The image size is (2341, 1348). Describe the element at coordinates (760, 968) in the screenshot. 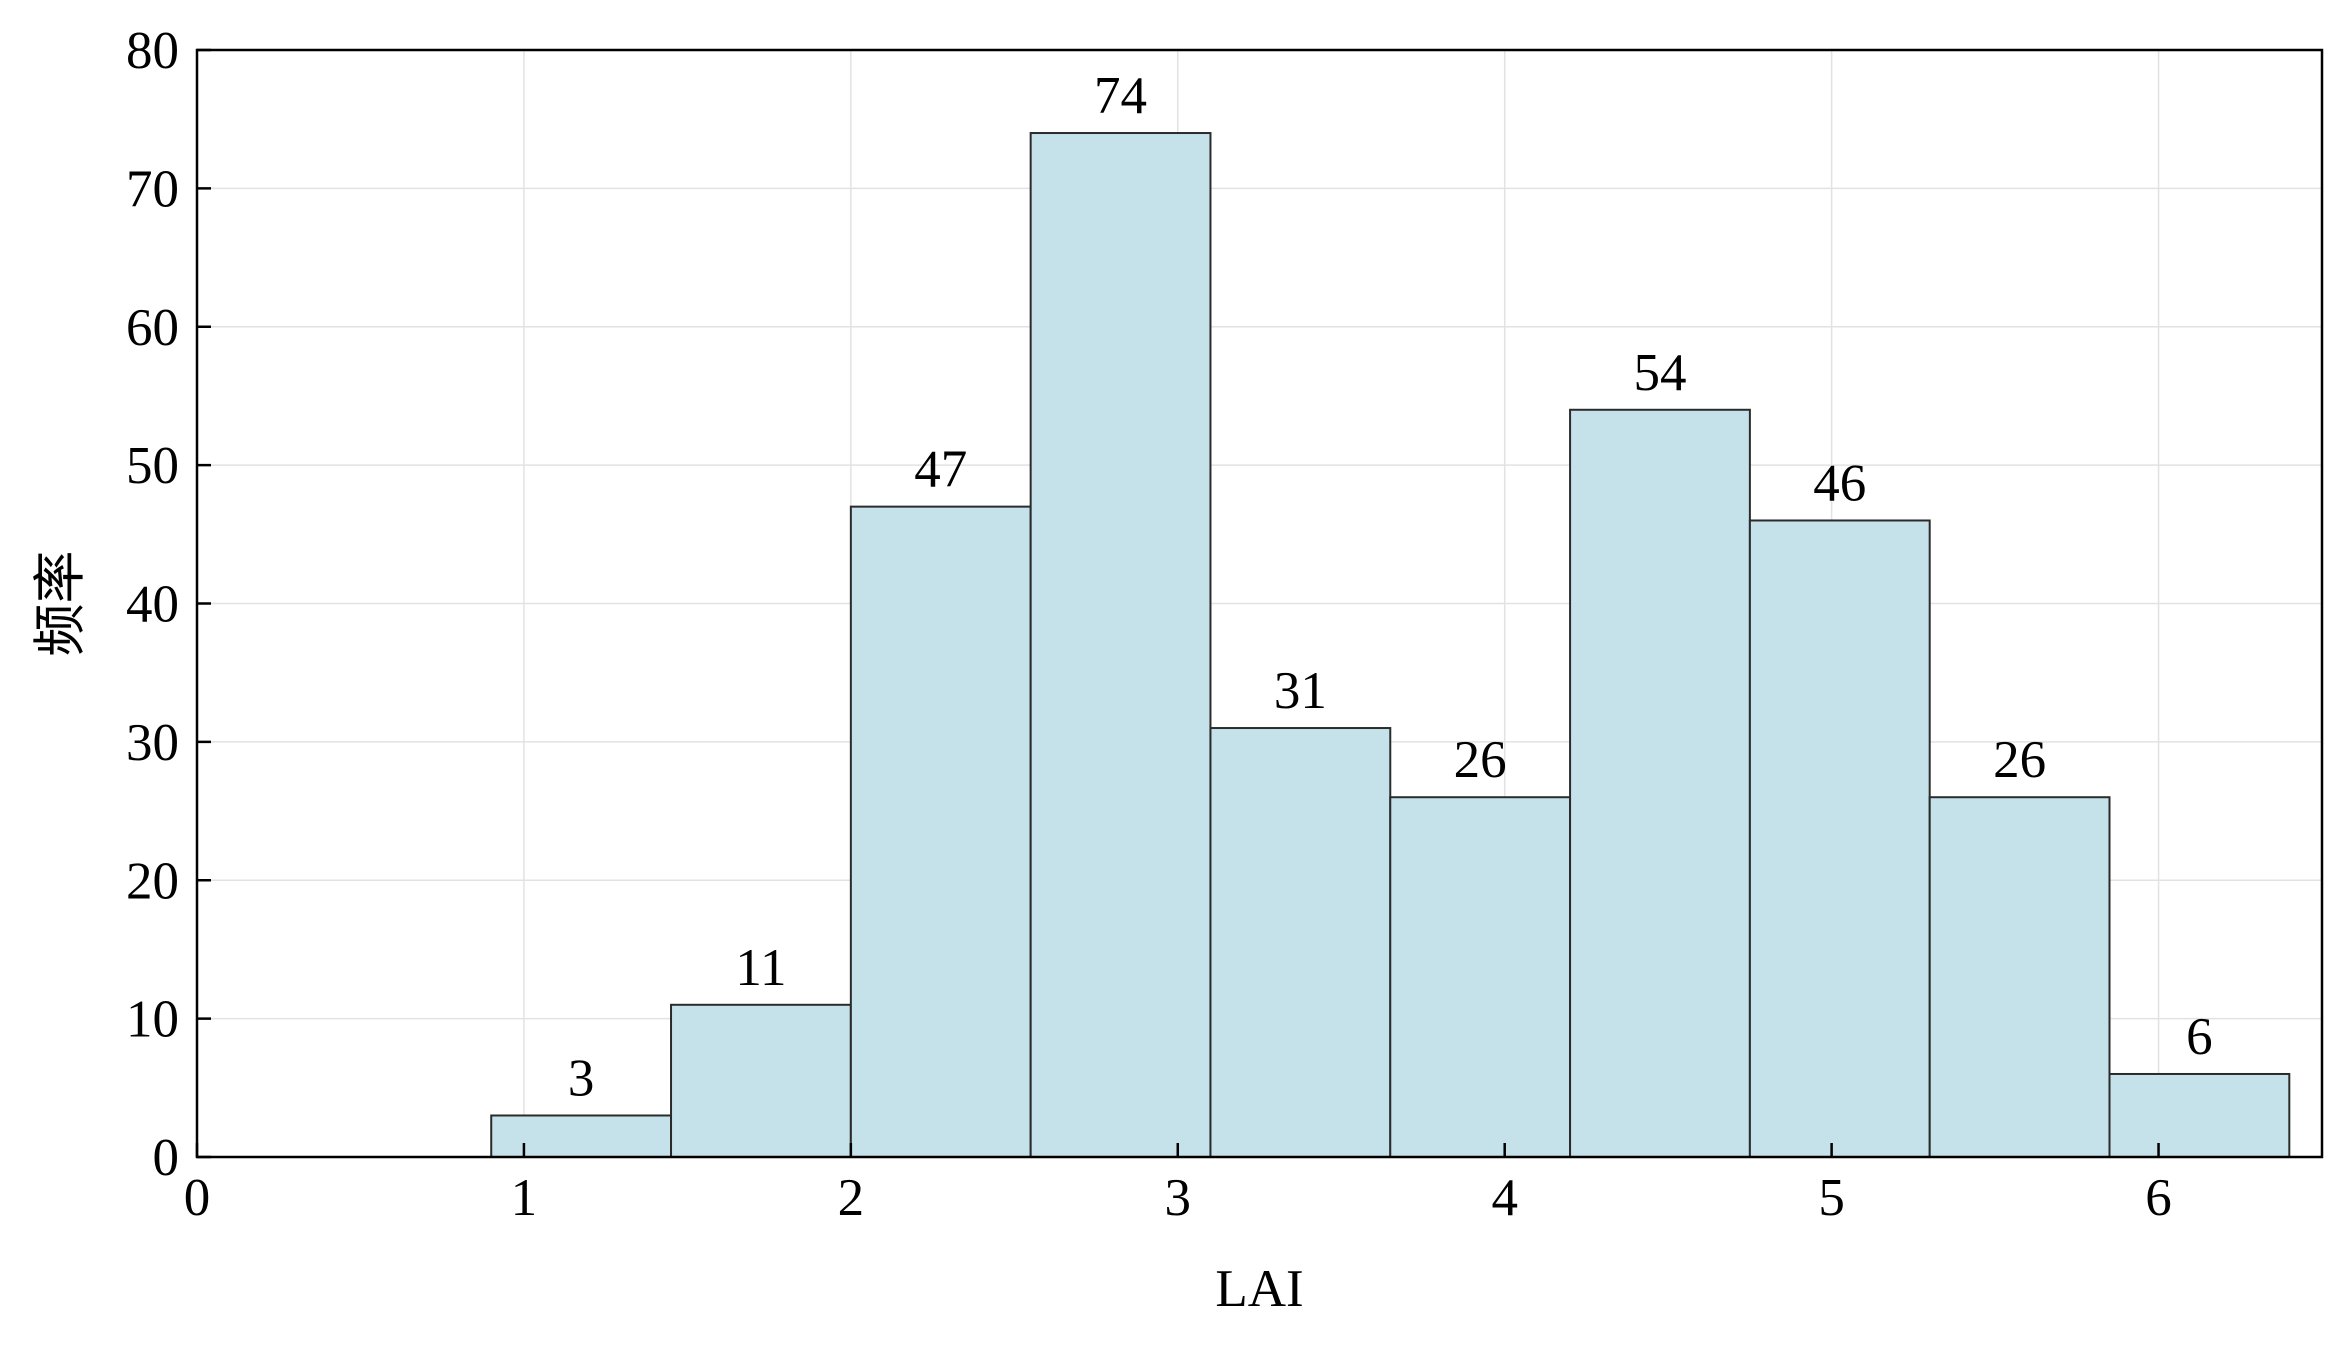

I see `bar-value-label: 11` at that location.